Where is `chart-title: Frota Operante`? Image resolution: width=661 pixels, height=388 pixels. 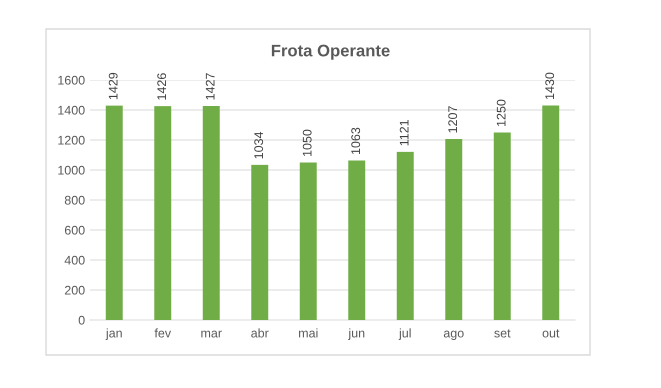 chart-title: Frota Operante is located at coordinates (331, 52).